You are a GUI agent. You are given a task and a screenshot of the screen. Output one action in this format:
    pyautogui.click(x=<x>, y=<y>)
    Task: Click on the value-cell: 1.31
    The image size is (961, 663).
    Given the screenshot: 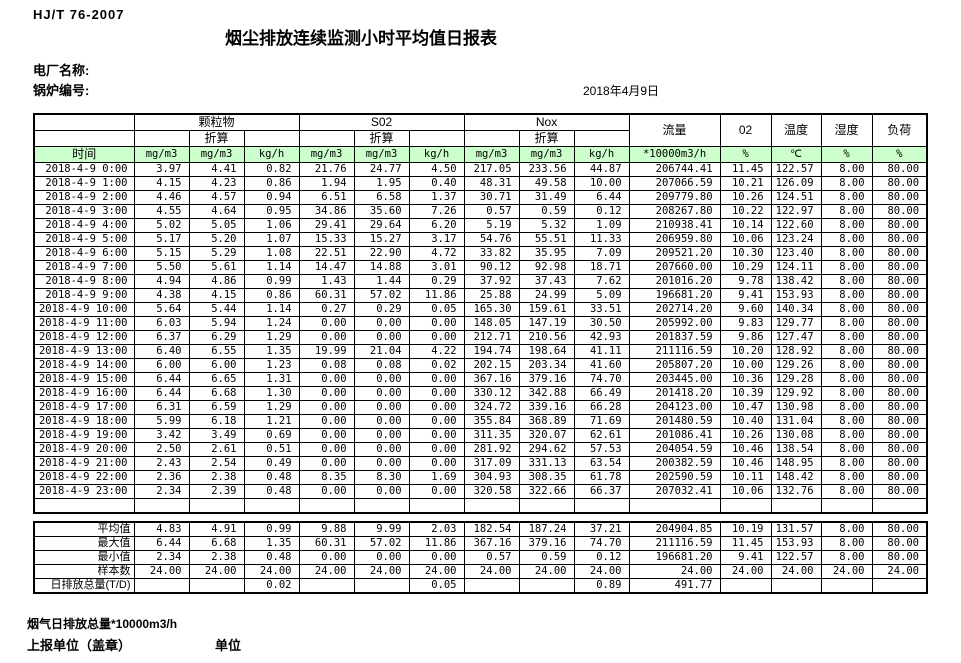 What is the action you would take?
    pyautogui.click(x=271, y=379)
    